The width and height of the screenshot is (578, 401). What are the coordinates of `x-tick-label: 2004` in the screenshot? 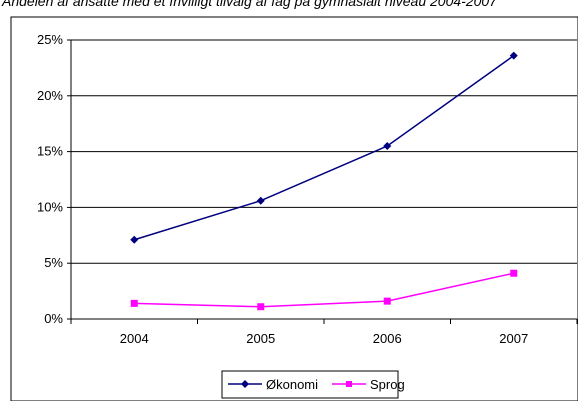 It's located at (134, 338).